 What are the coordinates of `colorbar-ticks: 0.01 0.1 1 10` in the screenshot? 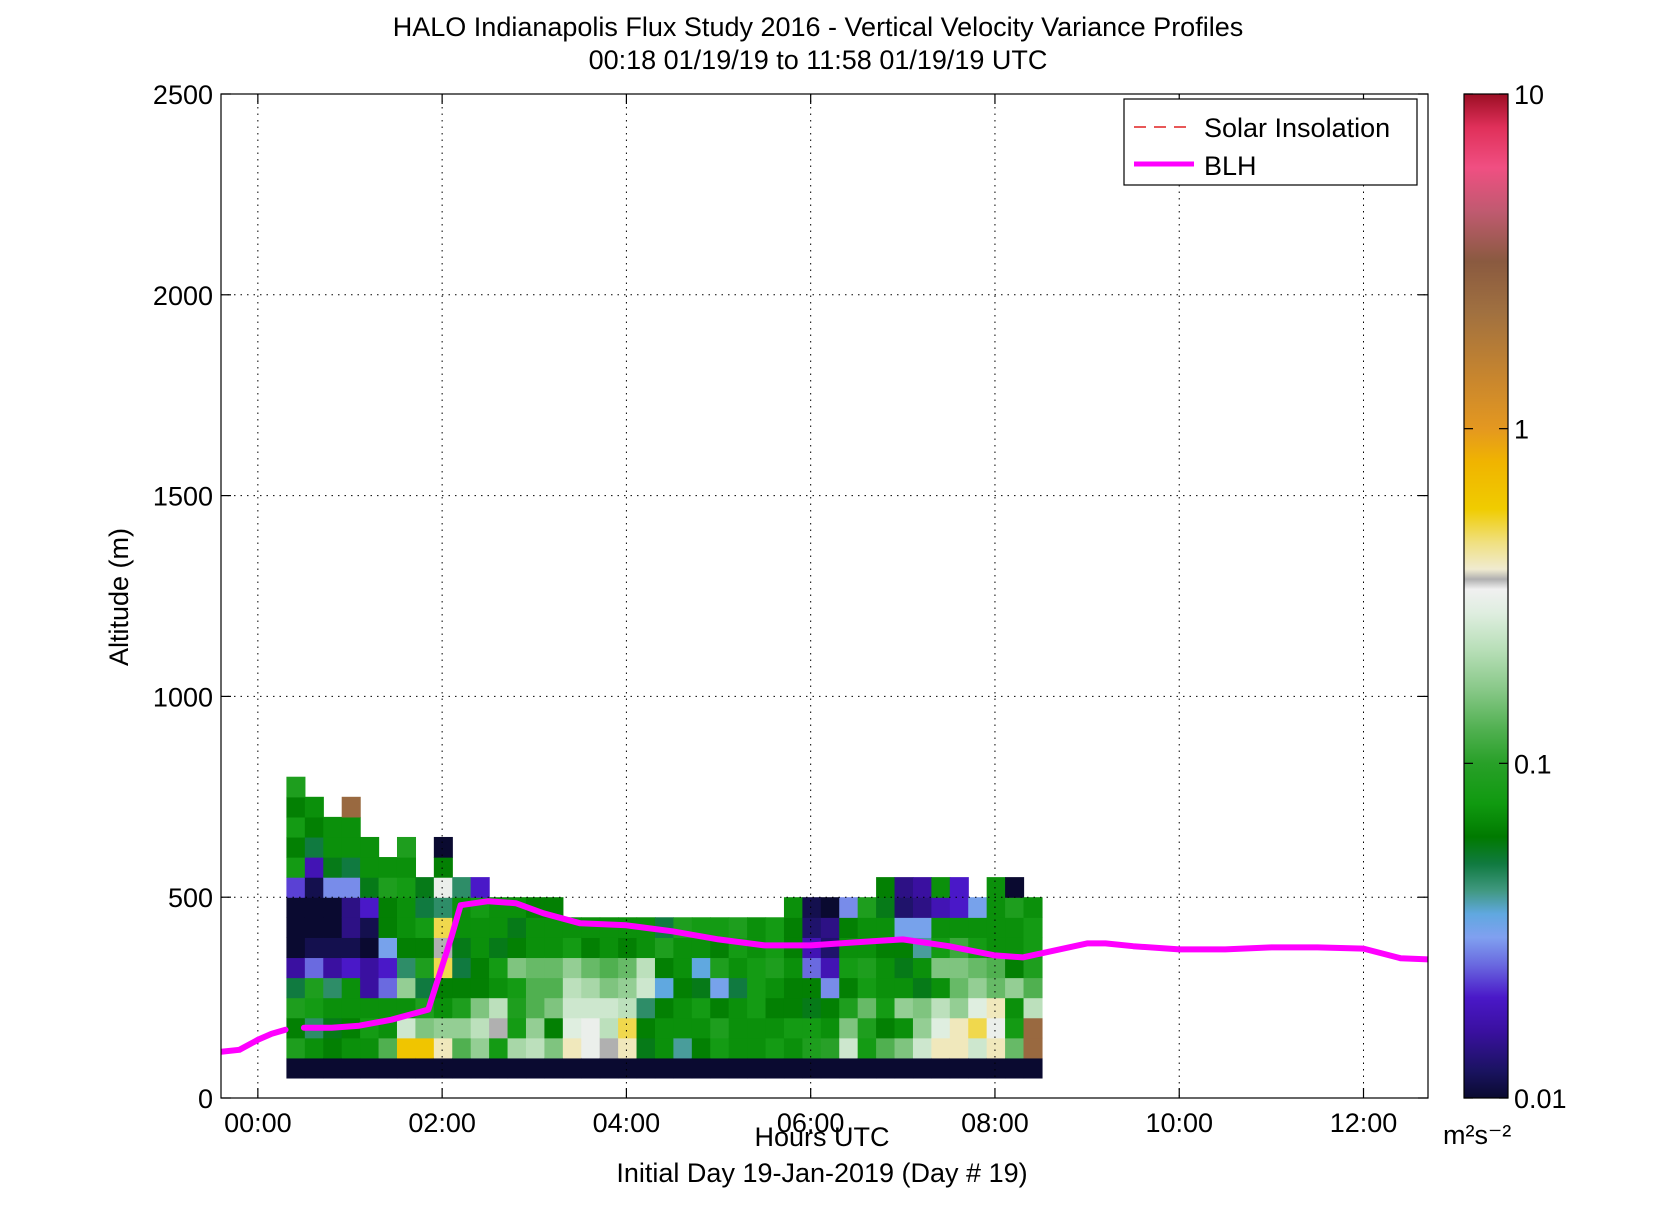 It's located at (1515, 597).